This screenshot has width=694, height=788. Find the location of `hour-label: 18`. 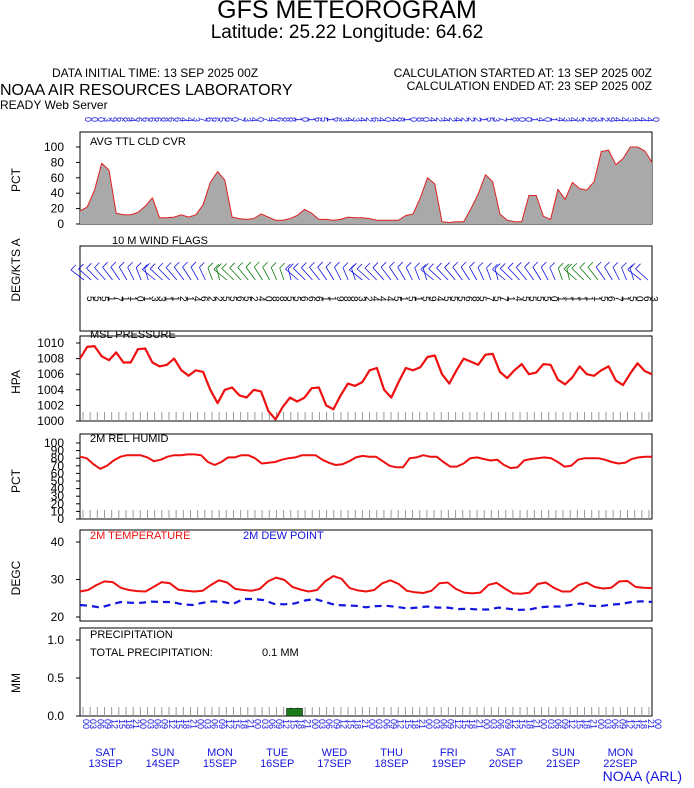

hour-label: 18 is located at coordinates (358, 724).